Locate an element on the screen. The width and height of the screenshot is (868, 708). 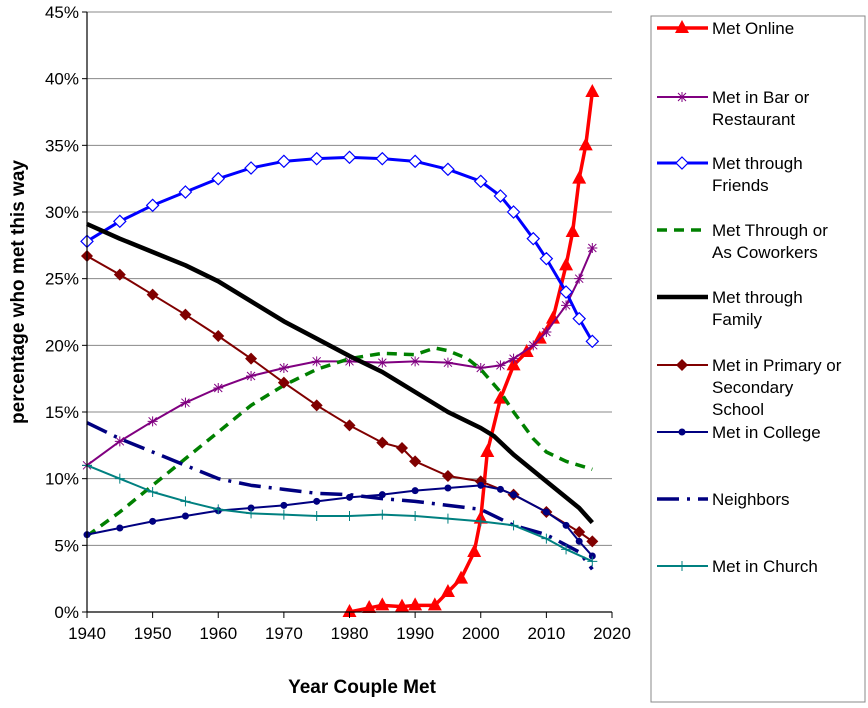
x-tick-label: 1980 is located at coordinates (350, 633).